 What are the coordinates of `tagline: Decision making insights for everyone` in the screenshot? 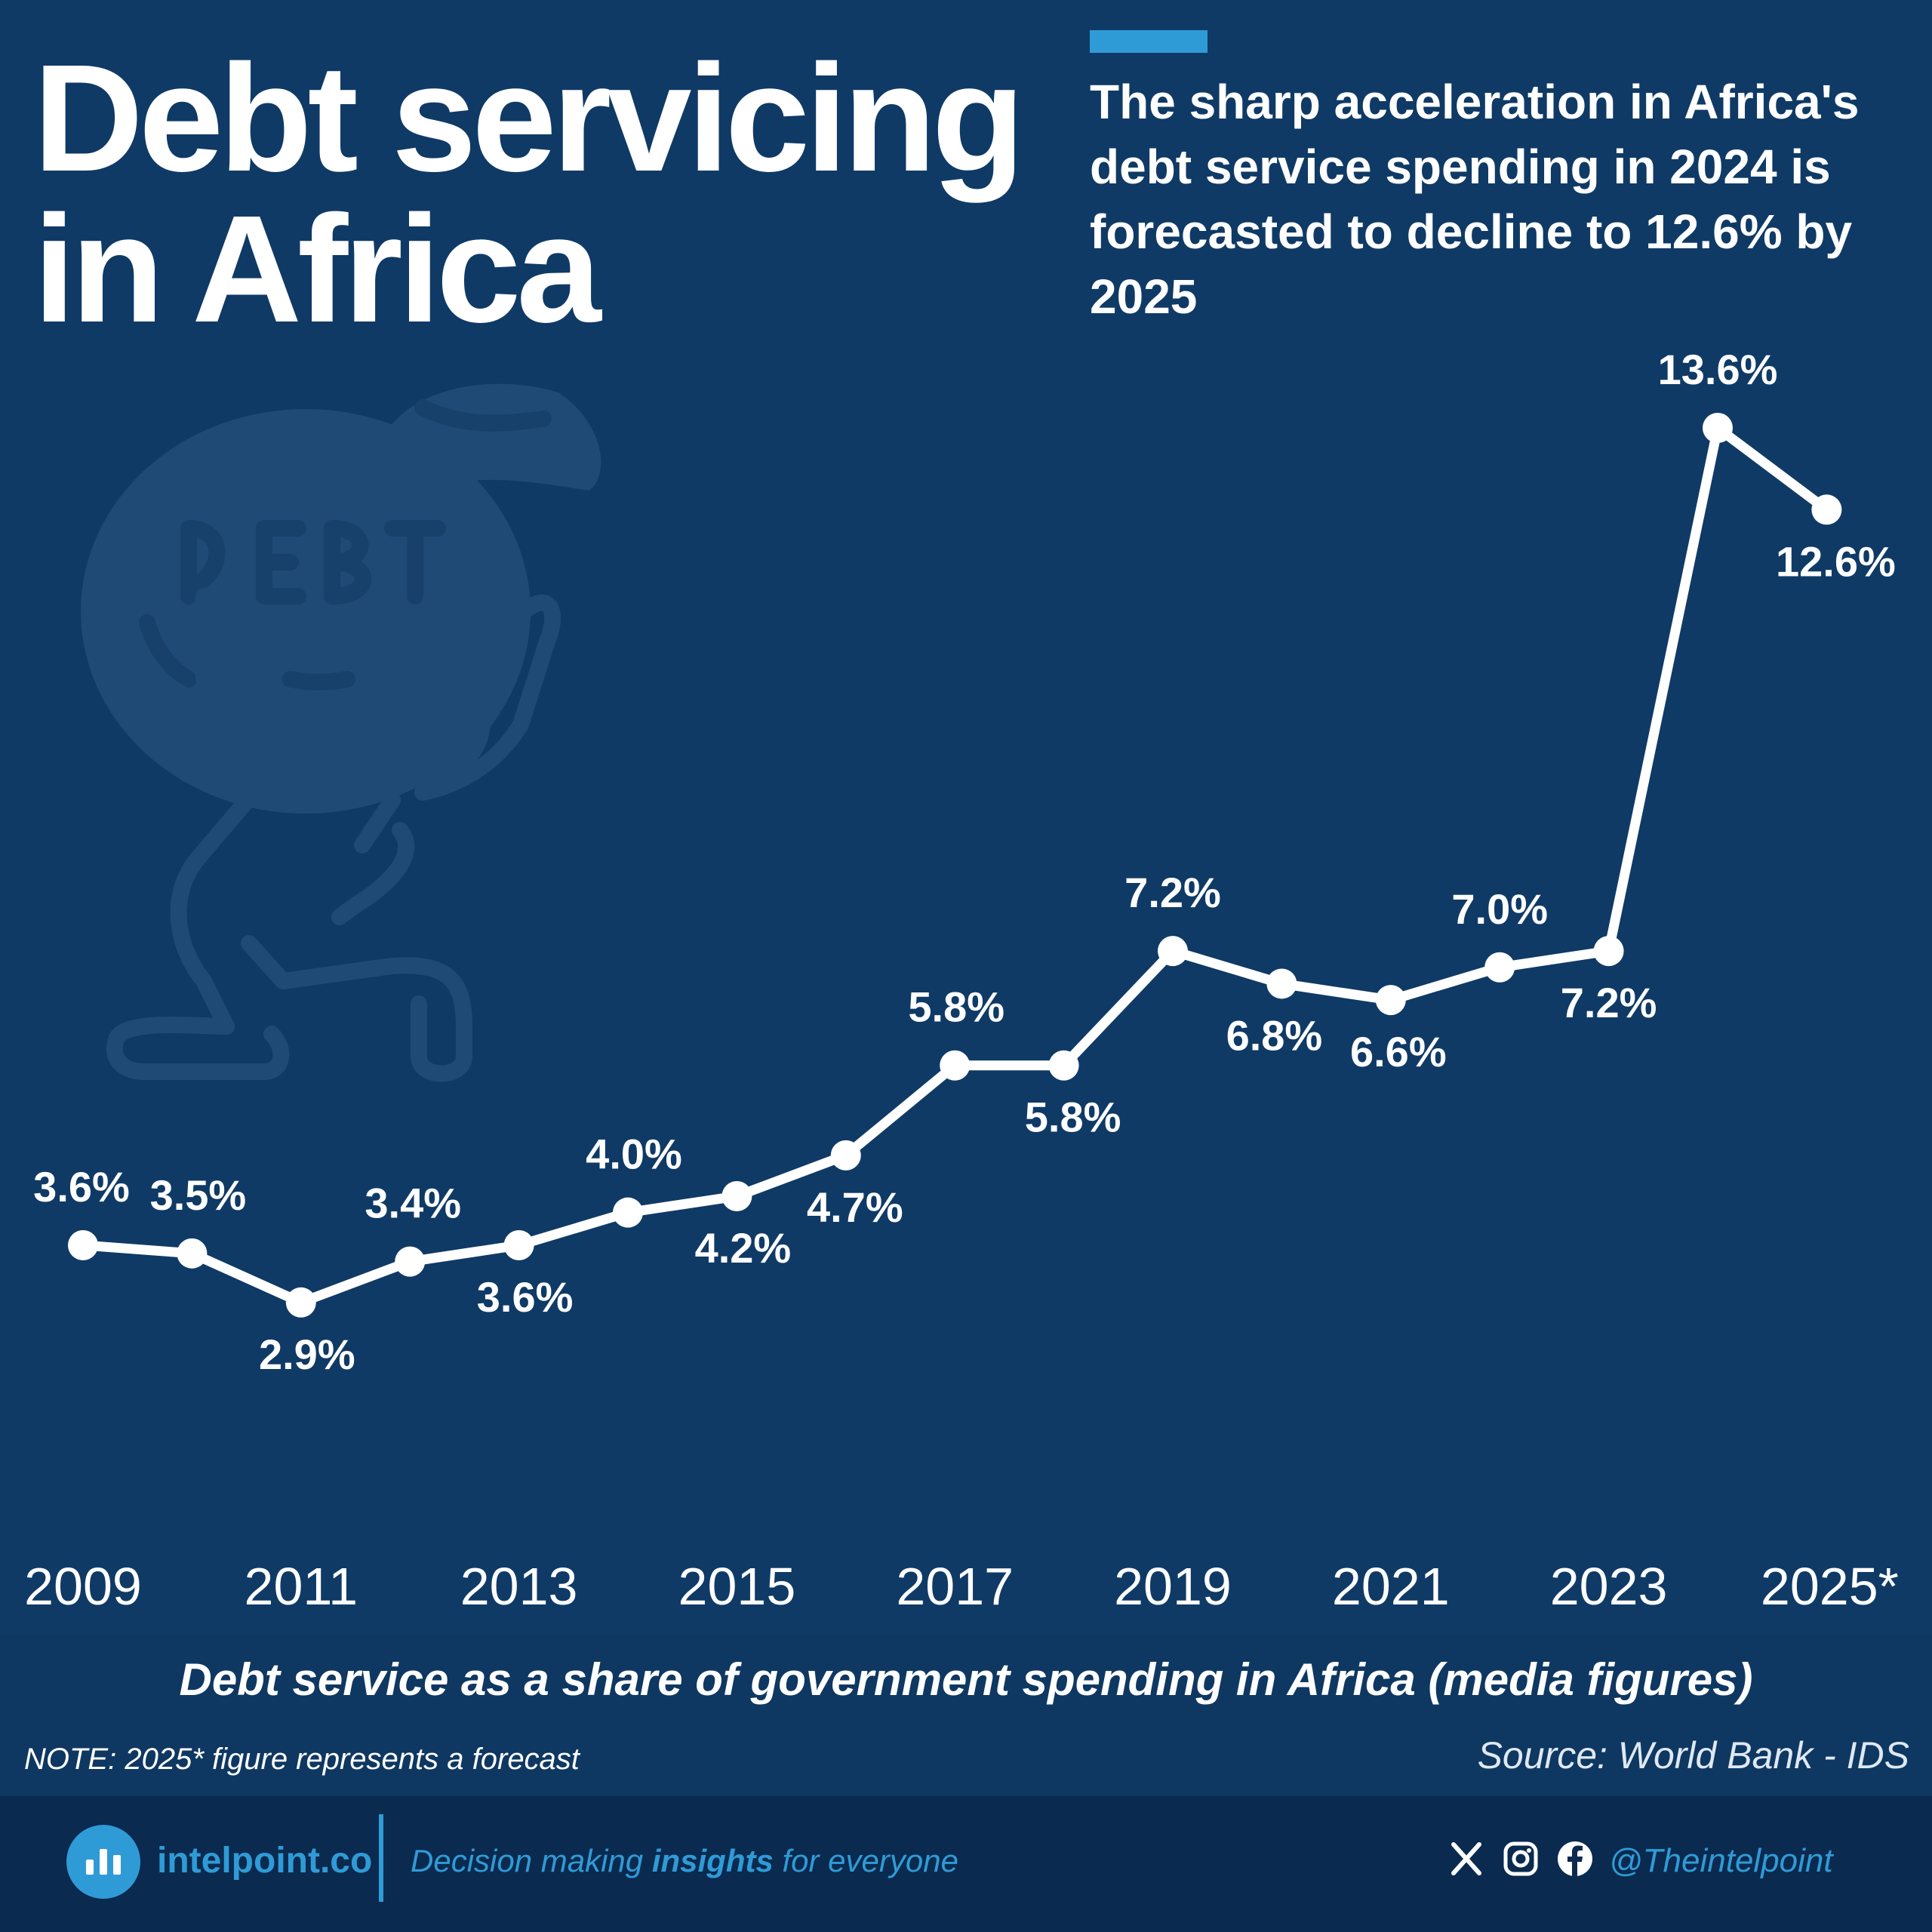 It's located at (684, 1861).